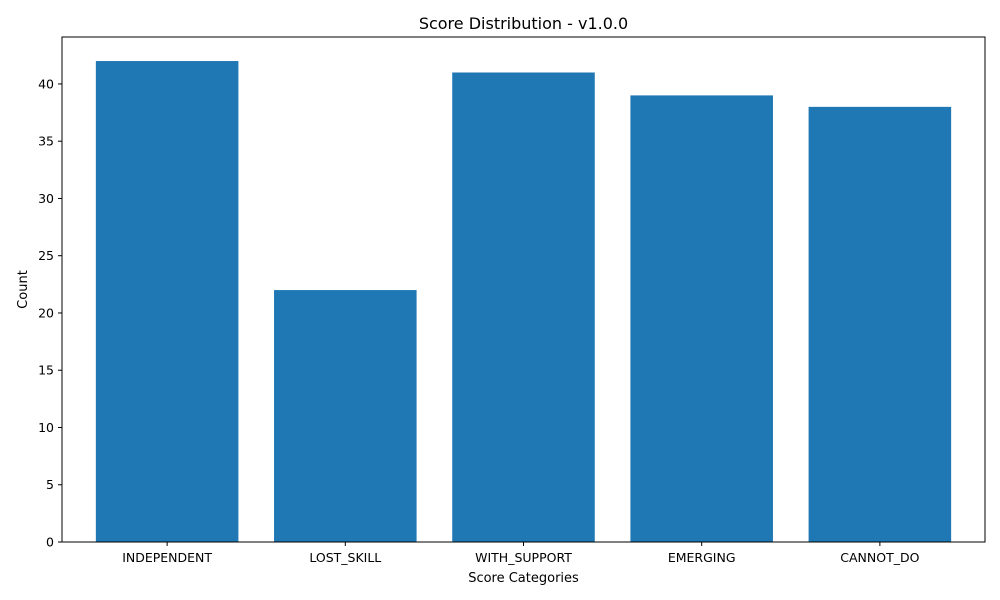 The image size is (1000, 600). Describe the element at coordinates (46, 83) in the screenshot. I see `y-tick-label: 40` at that location.